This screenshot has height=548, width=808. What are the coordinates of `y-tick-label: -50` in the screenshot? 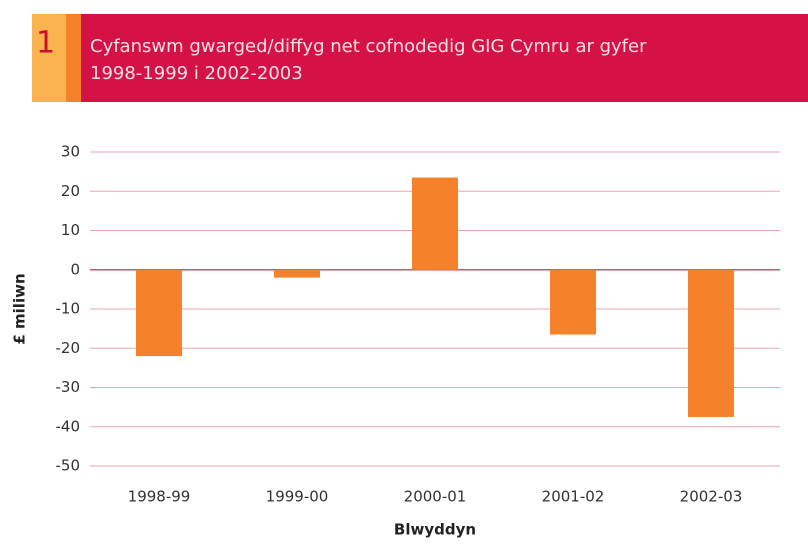 It's located at (68, 466).